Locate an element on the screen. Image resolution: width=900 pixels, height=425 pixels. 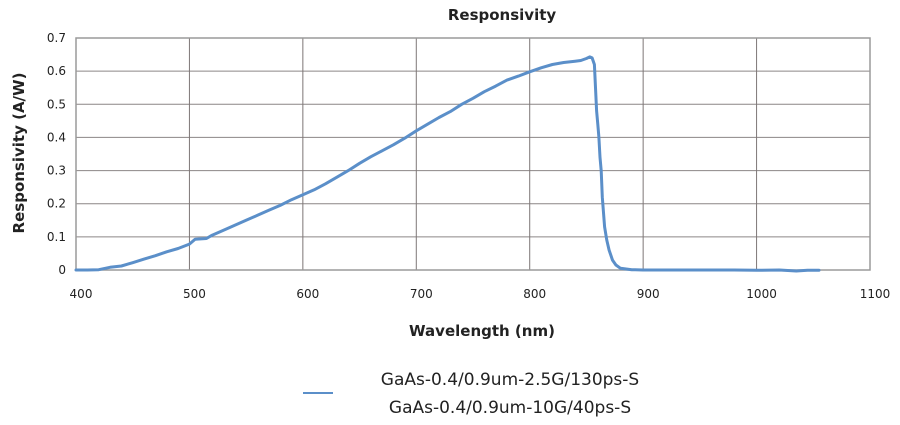
x-tick-label: 500 is located at coordinates (194, 294).